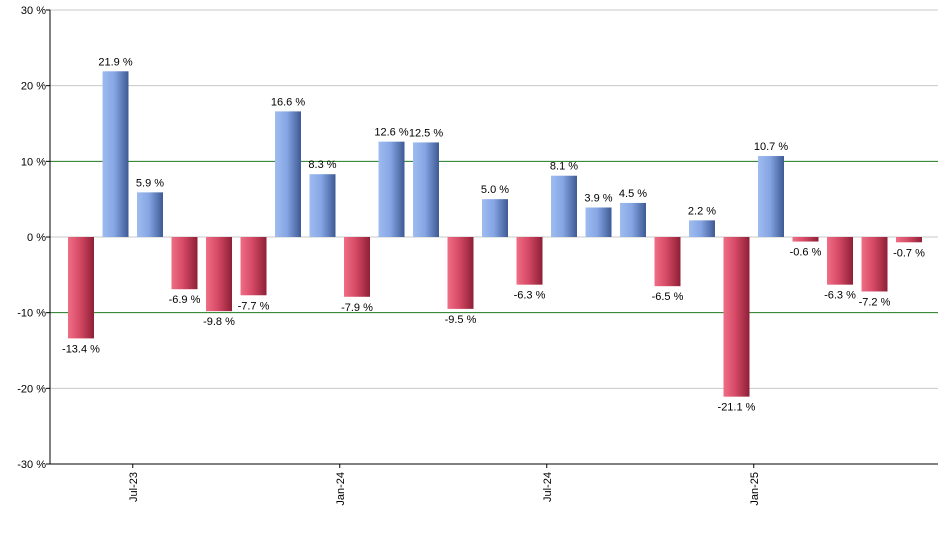  What do you see at coordinates (875, 302) in the screenshot?
I see `bar-value-label: -7.2 %` at bounding box center [875, 302].